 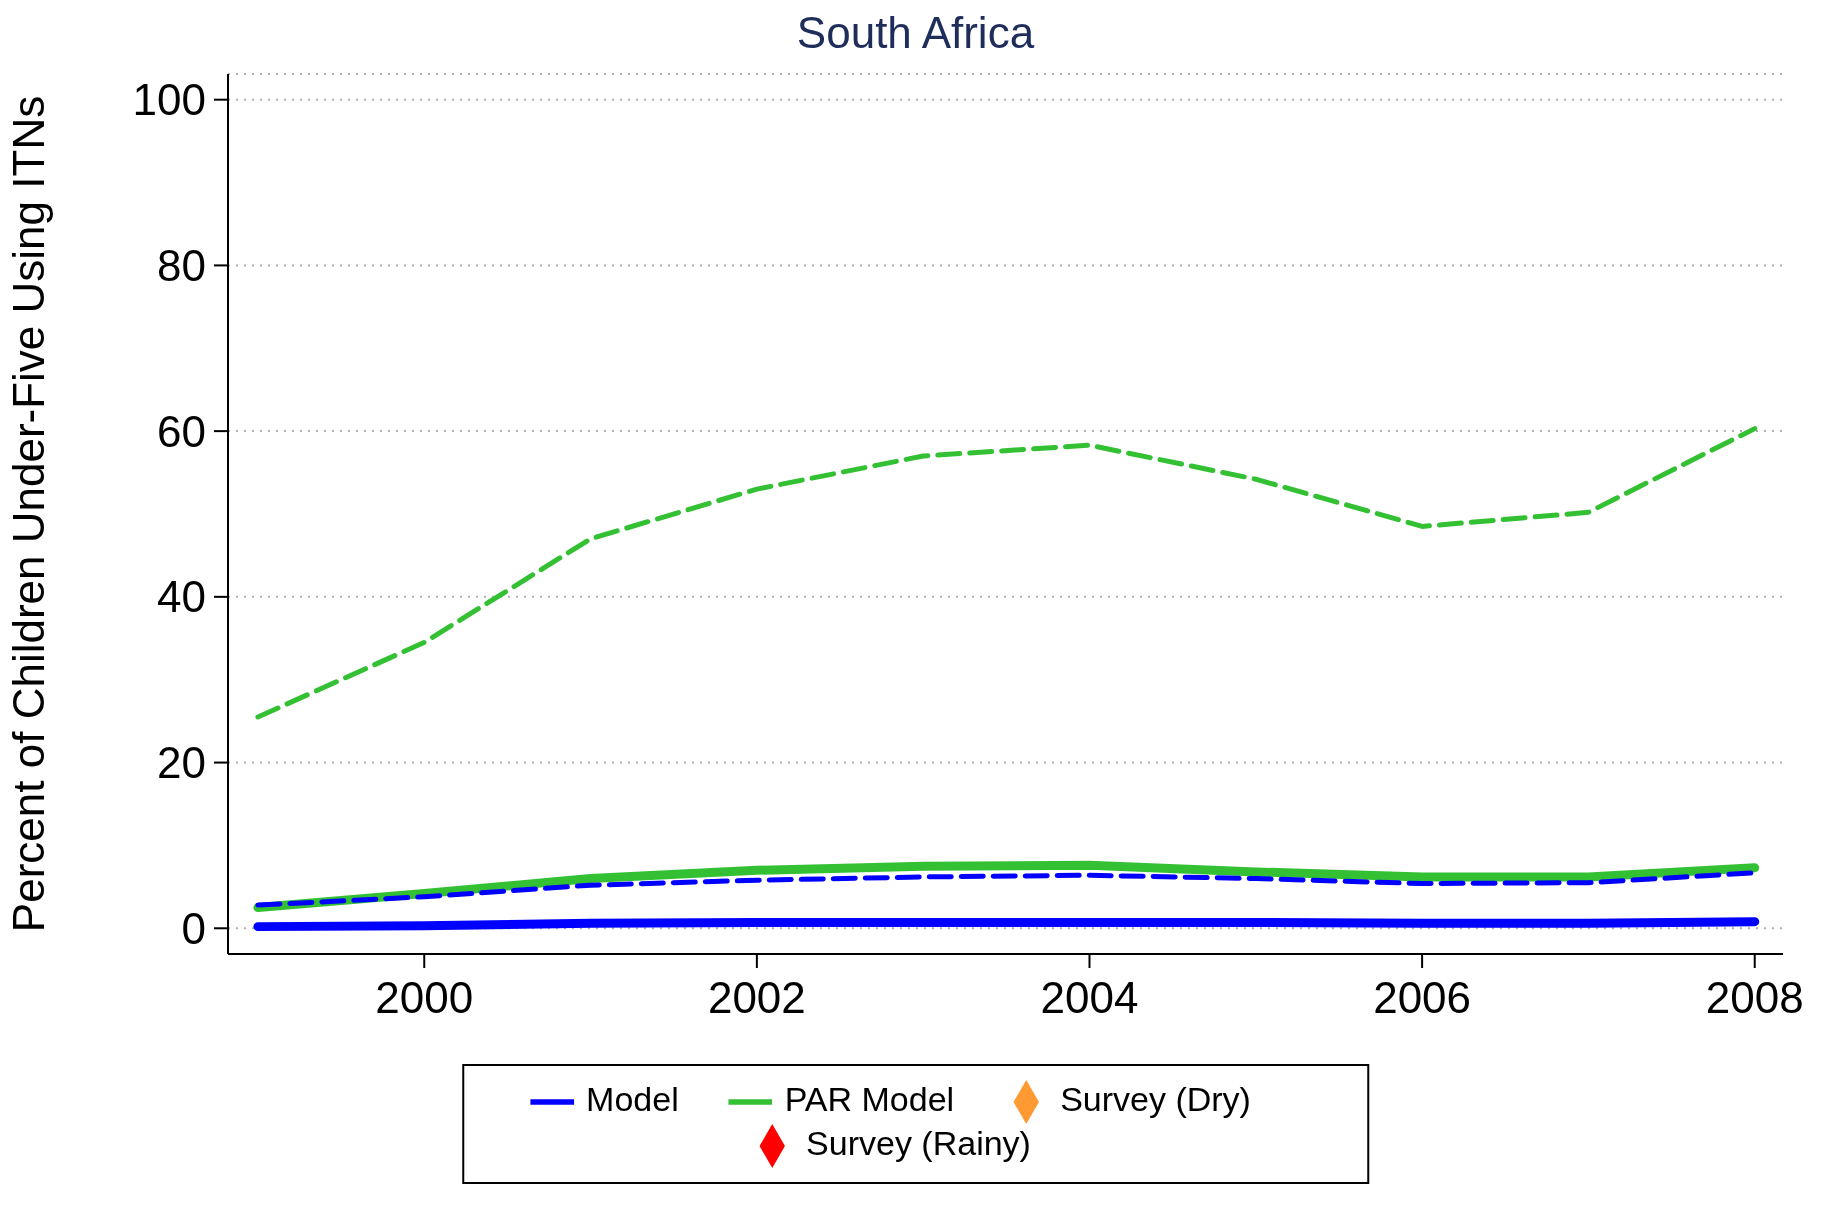 What do you see at coordinates (424, 998) in the screenshot?
I see `x-tick-label: 2000` at bounding box center [424, 998].